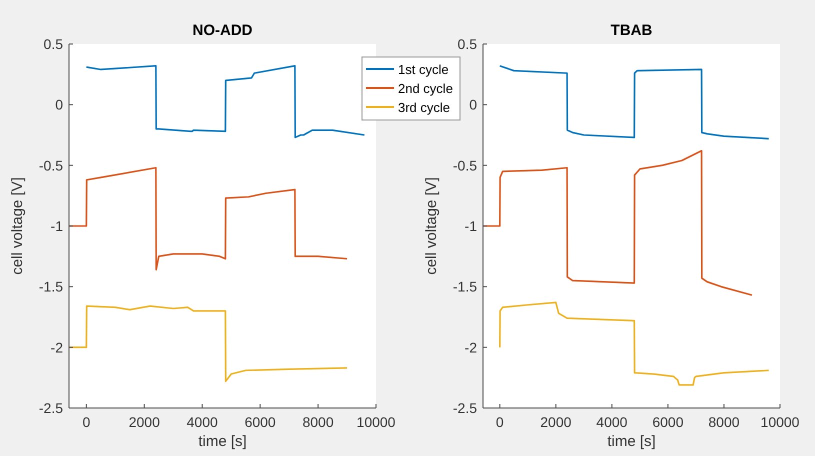 The image size is (815, 456). What do you see at coordinates (631, 30) in the screenshot?
I see `chart-title: TBAB` at bounding box center [631, 30].